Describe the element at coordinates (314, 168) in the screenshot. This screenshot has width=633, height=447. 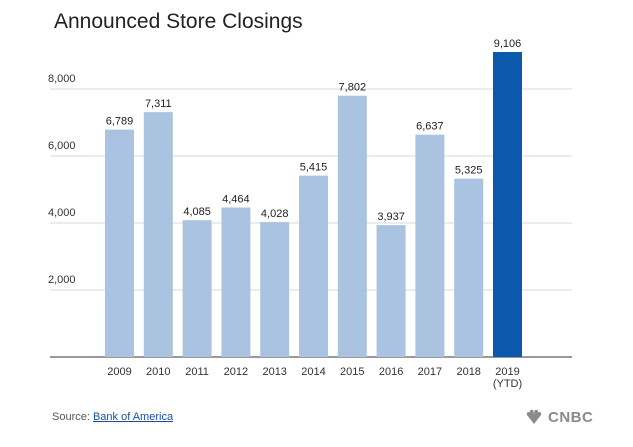
I see `bar-value-label: 5,415` at that location.